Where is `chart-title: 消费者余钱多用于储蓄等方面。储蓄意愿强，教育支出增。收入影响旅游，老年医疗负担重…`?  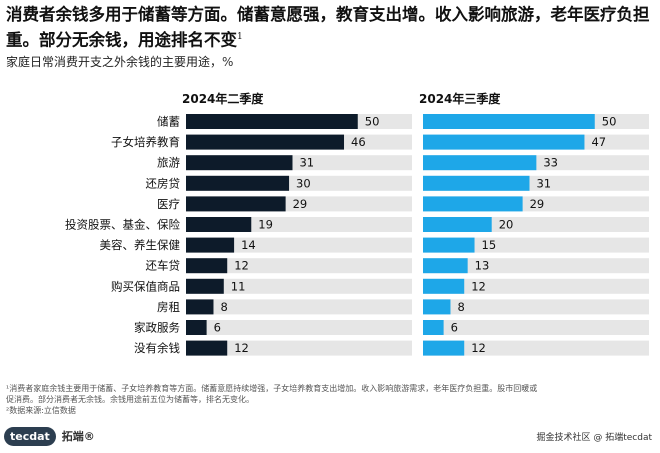 chart-title: 消费者余钱多用于储蓄等方面。储蓄意愿强，教育支出增。收入影响旅游，老年医疗负担重… is located at coordinates (328, 27).